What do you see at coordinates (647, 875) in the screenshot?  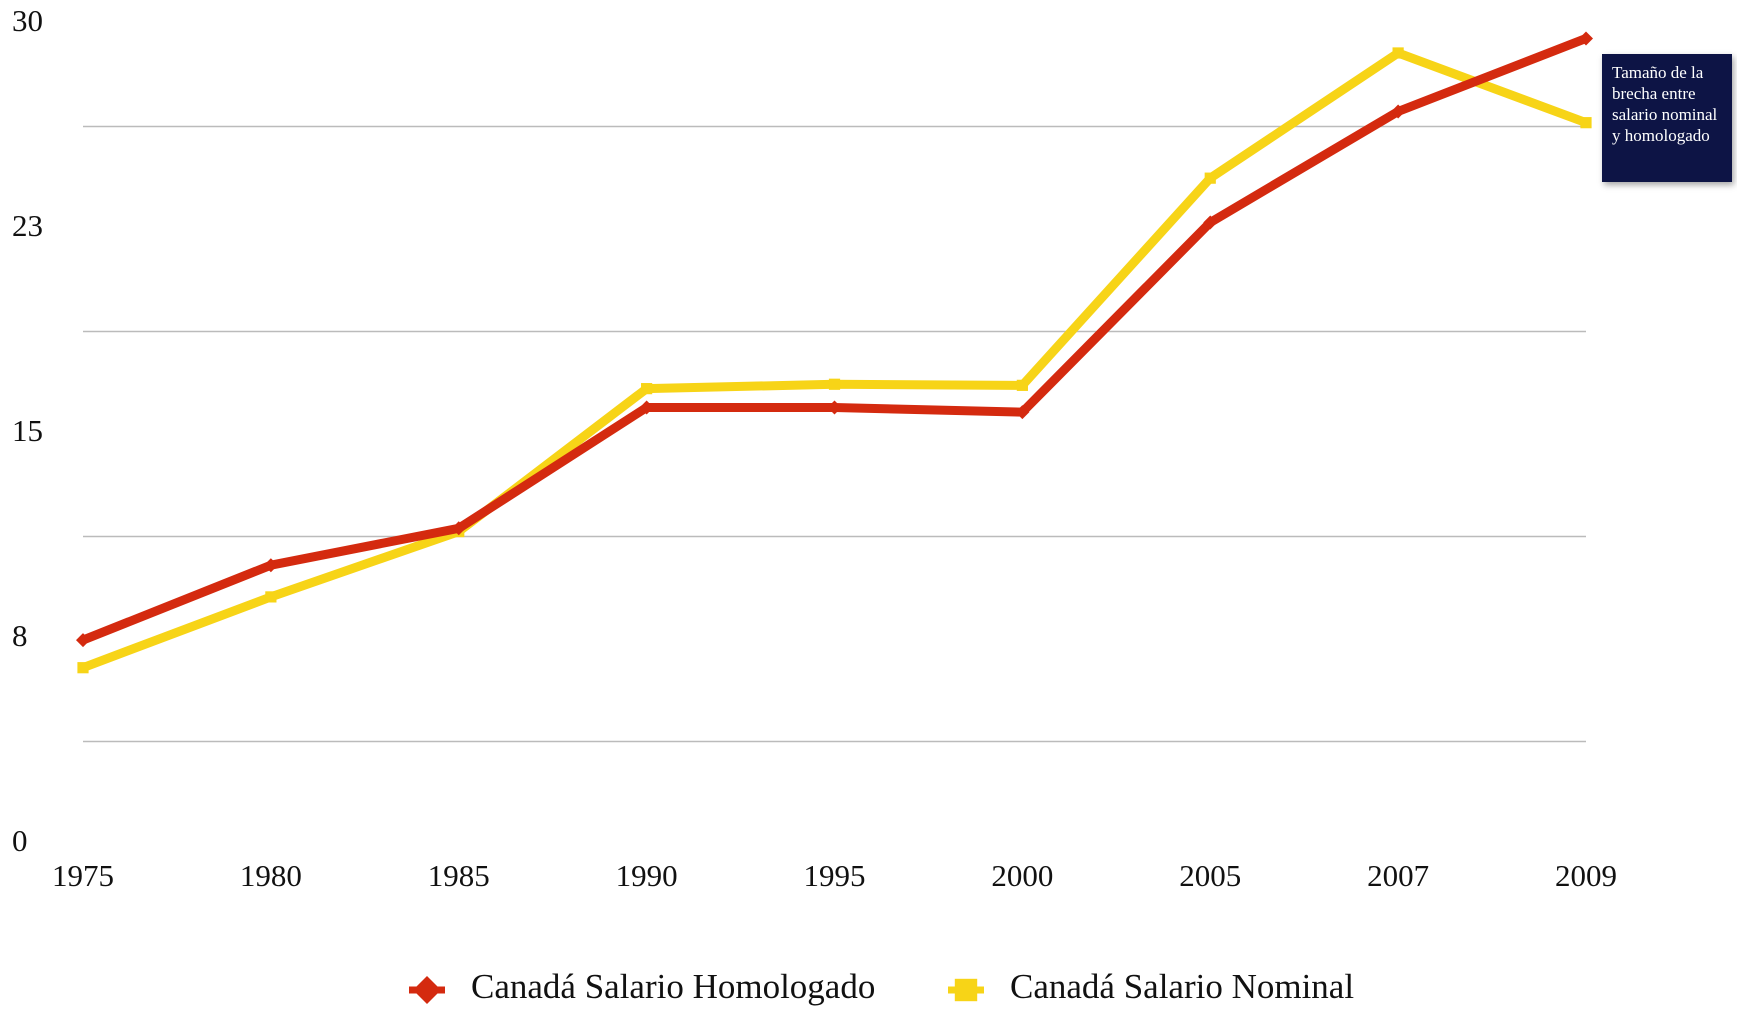 I see `x-tick-label: 1990` at bounding box center [647, 875].